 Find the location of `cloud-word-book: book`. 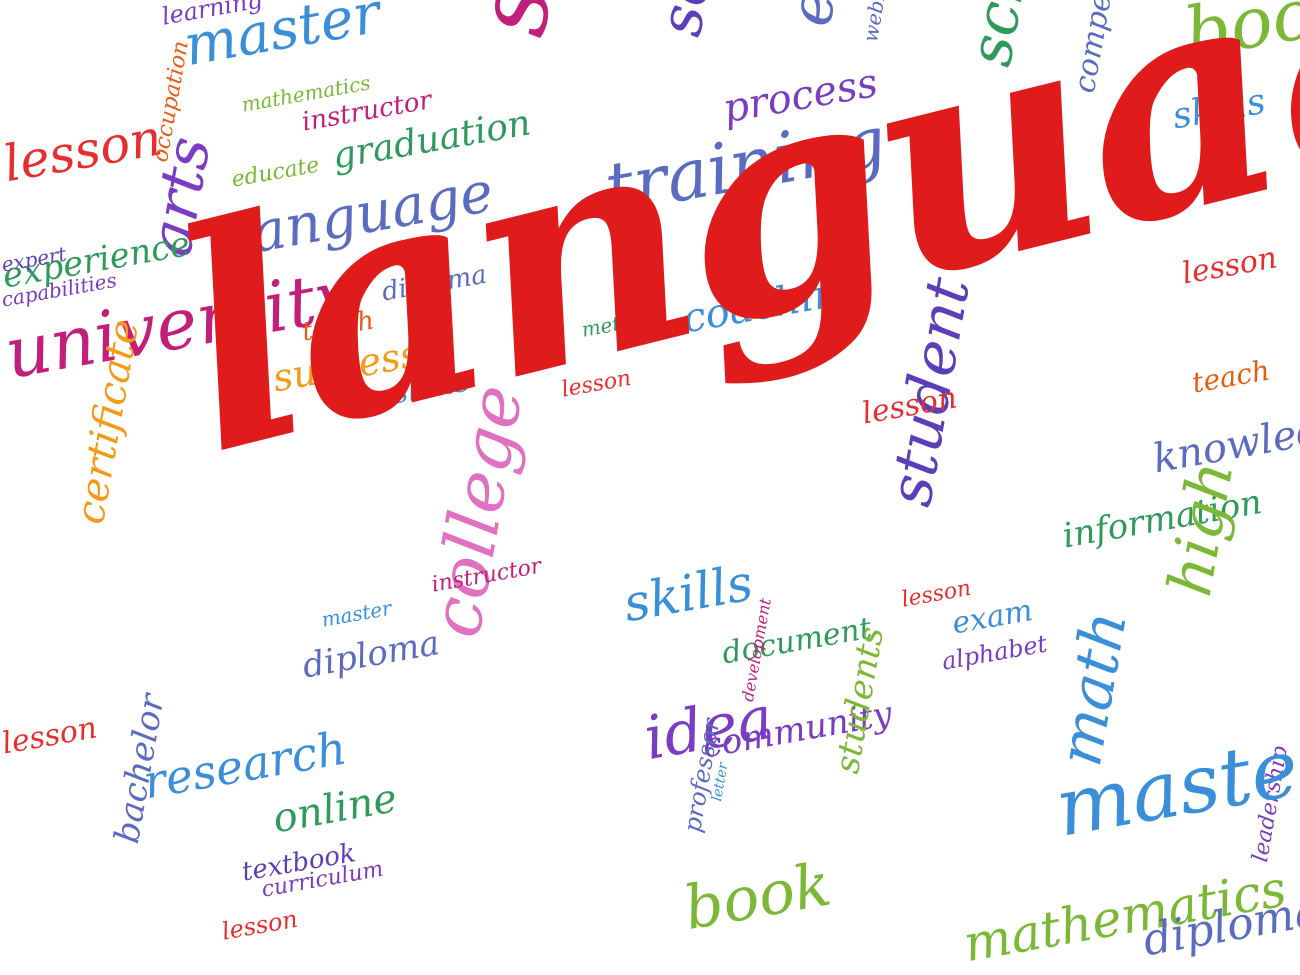

cloud-word-book: book is located at coordinates (758, 897).